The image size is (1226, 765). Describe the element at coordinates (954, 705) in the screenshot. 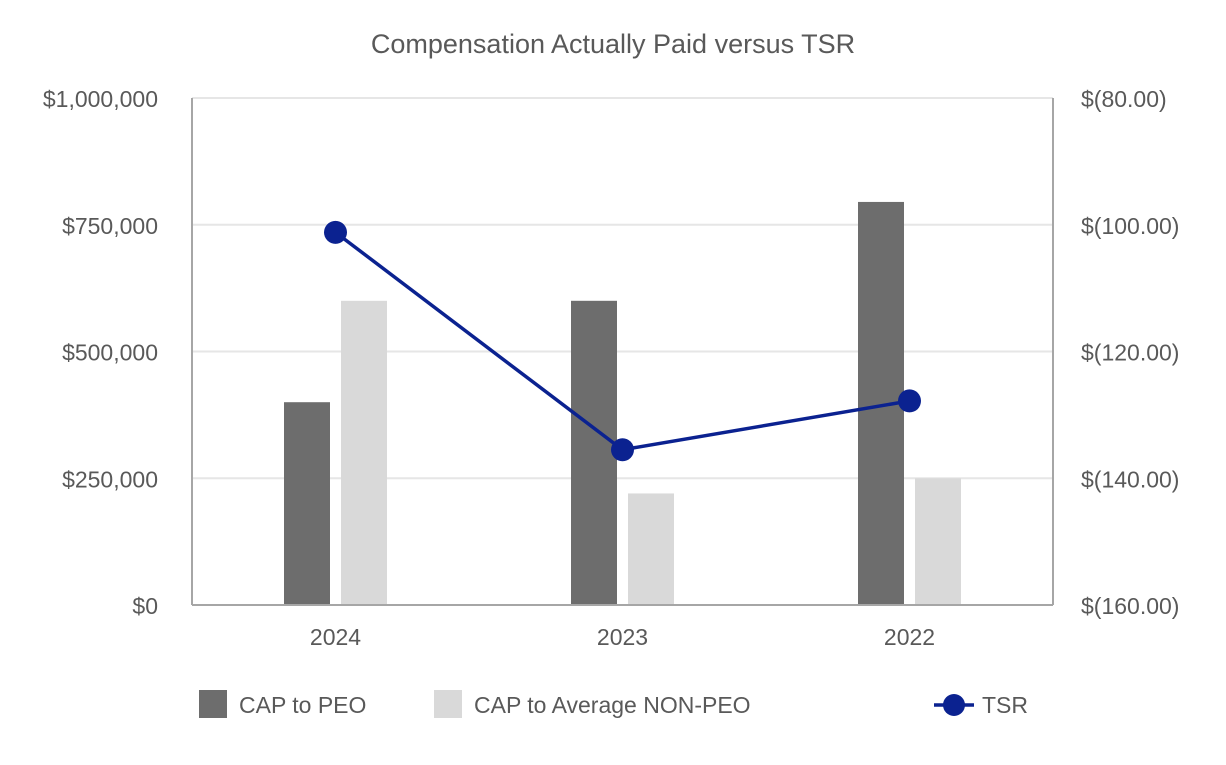

I see `legend-swatch-tsr-marker` at that location.